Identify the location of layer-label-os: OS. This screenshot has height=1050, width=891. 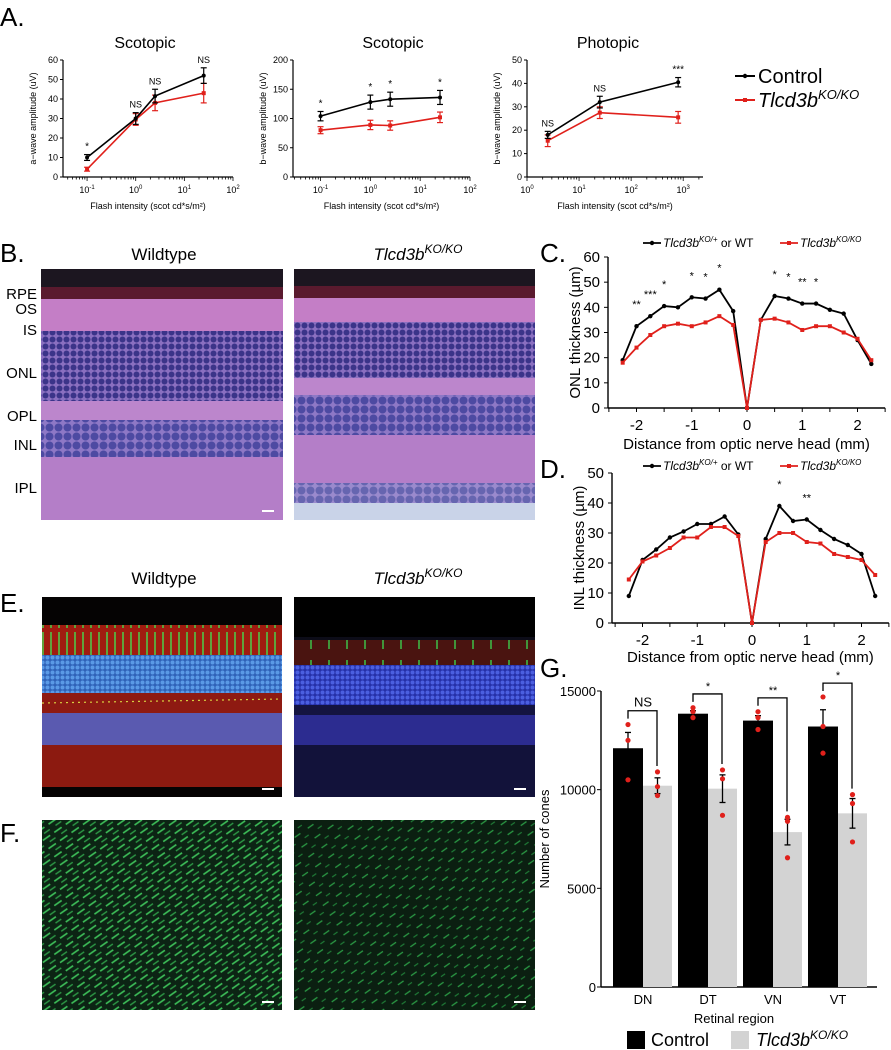
(26, 309).